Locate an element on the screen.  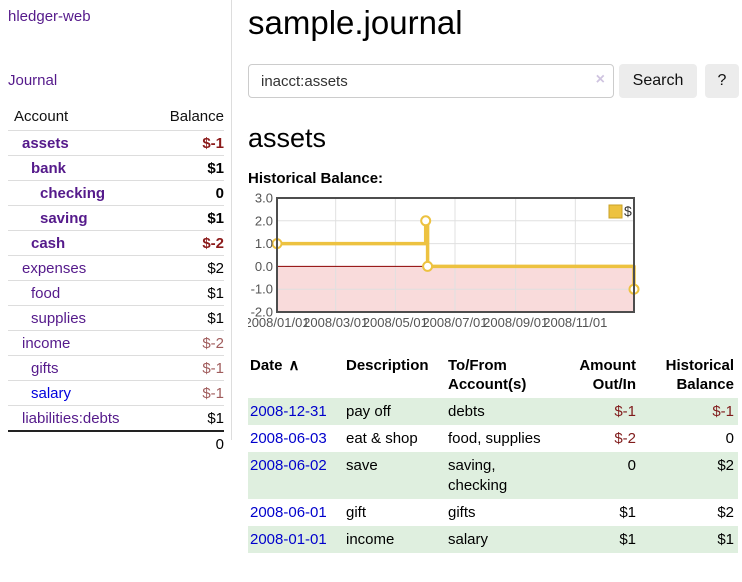
page-title: sample.journal is located at coordinates (355, 22).